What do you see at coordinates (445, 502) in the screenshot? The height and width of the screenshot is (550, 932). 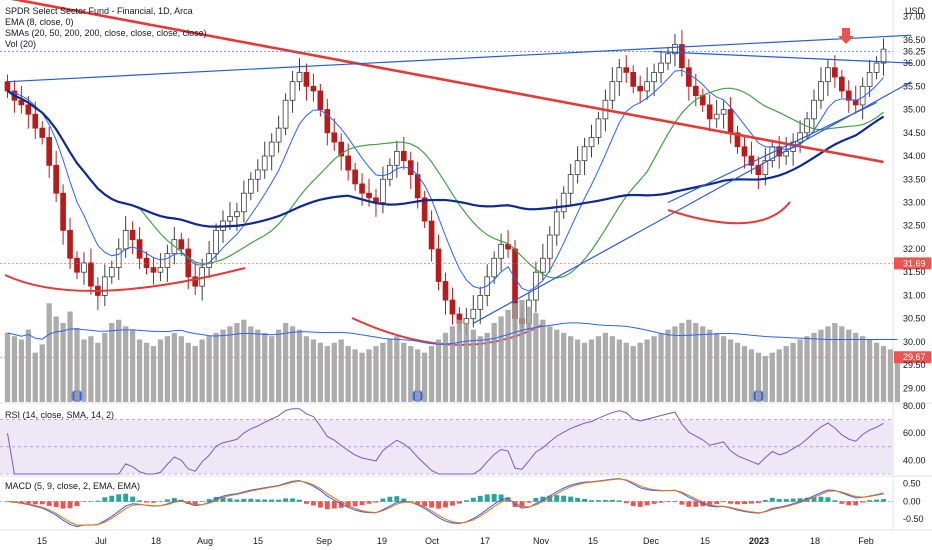 I see `signal-line` at bounding box center [445, 502].